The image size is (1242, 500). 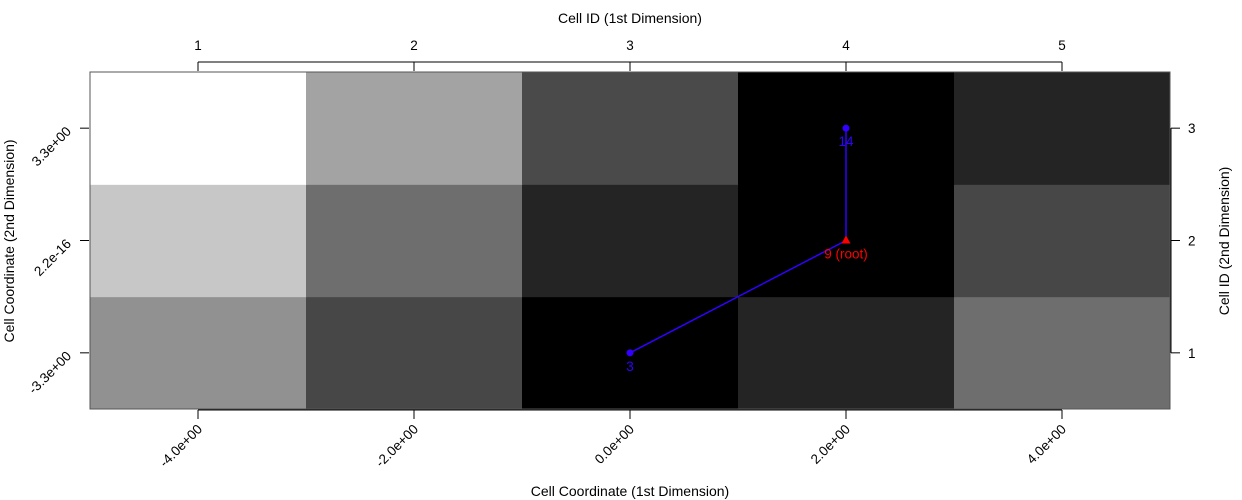 What do you see at coordinates (630, 54) in the screenshot?
I see `top-axis: 1 2 3 4 5` at bounding box center [630, 54].